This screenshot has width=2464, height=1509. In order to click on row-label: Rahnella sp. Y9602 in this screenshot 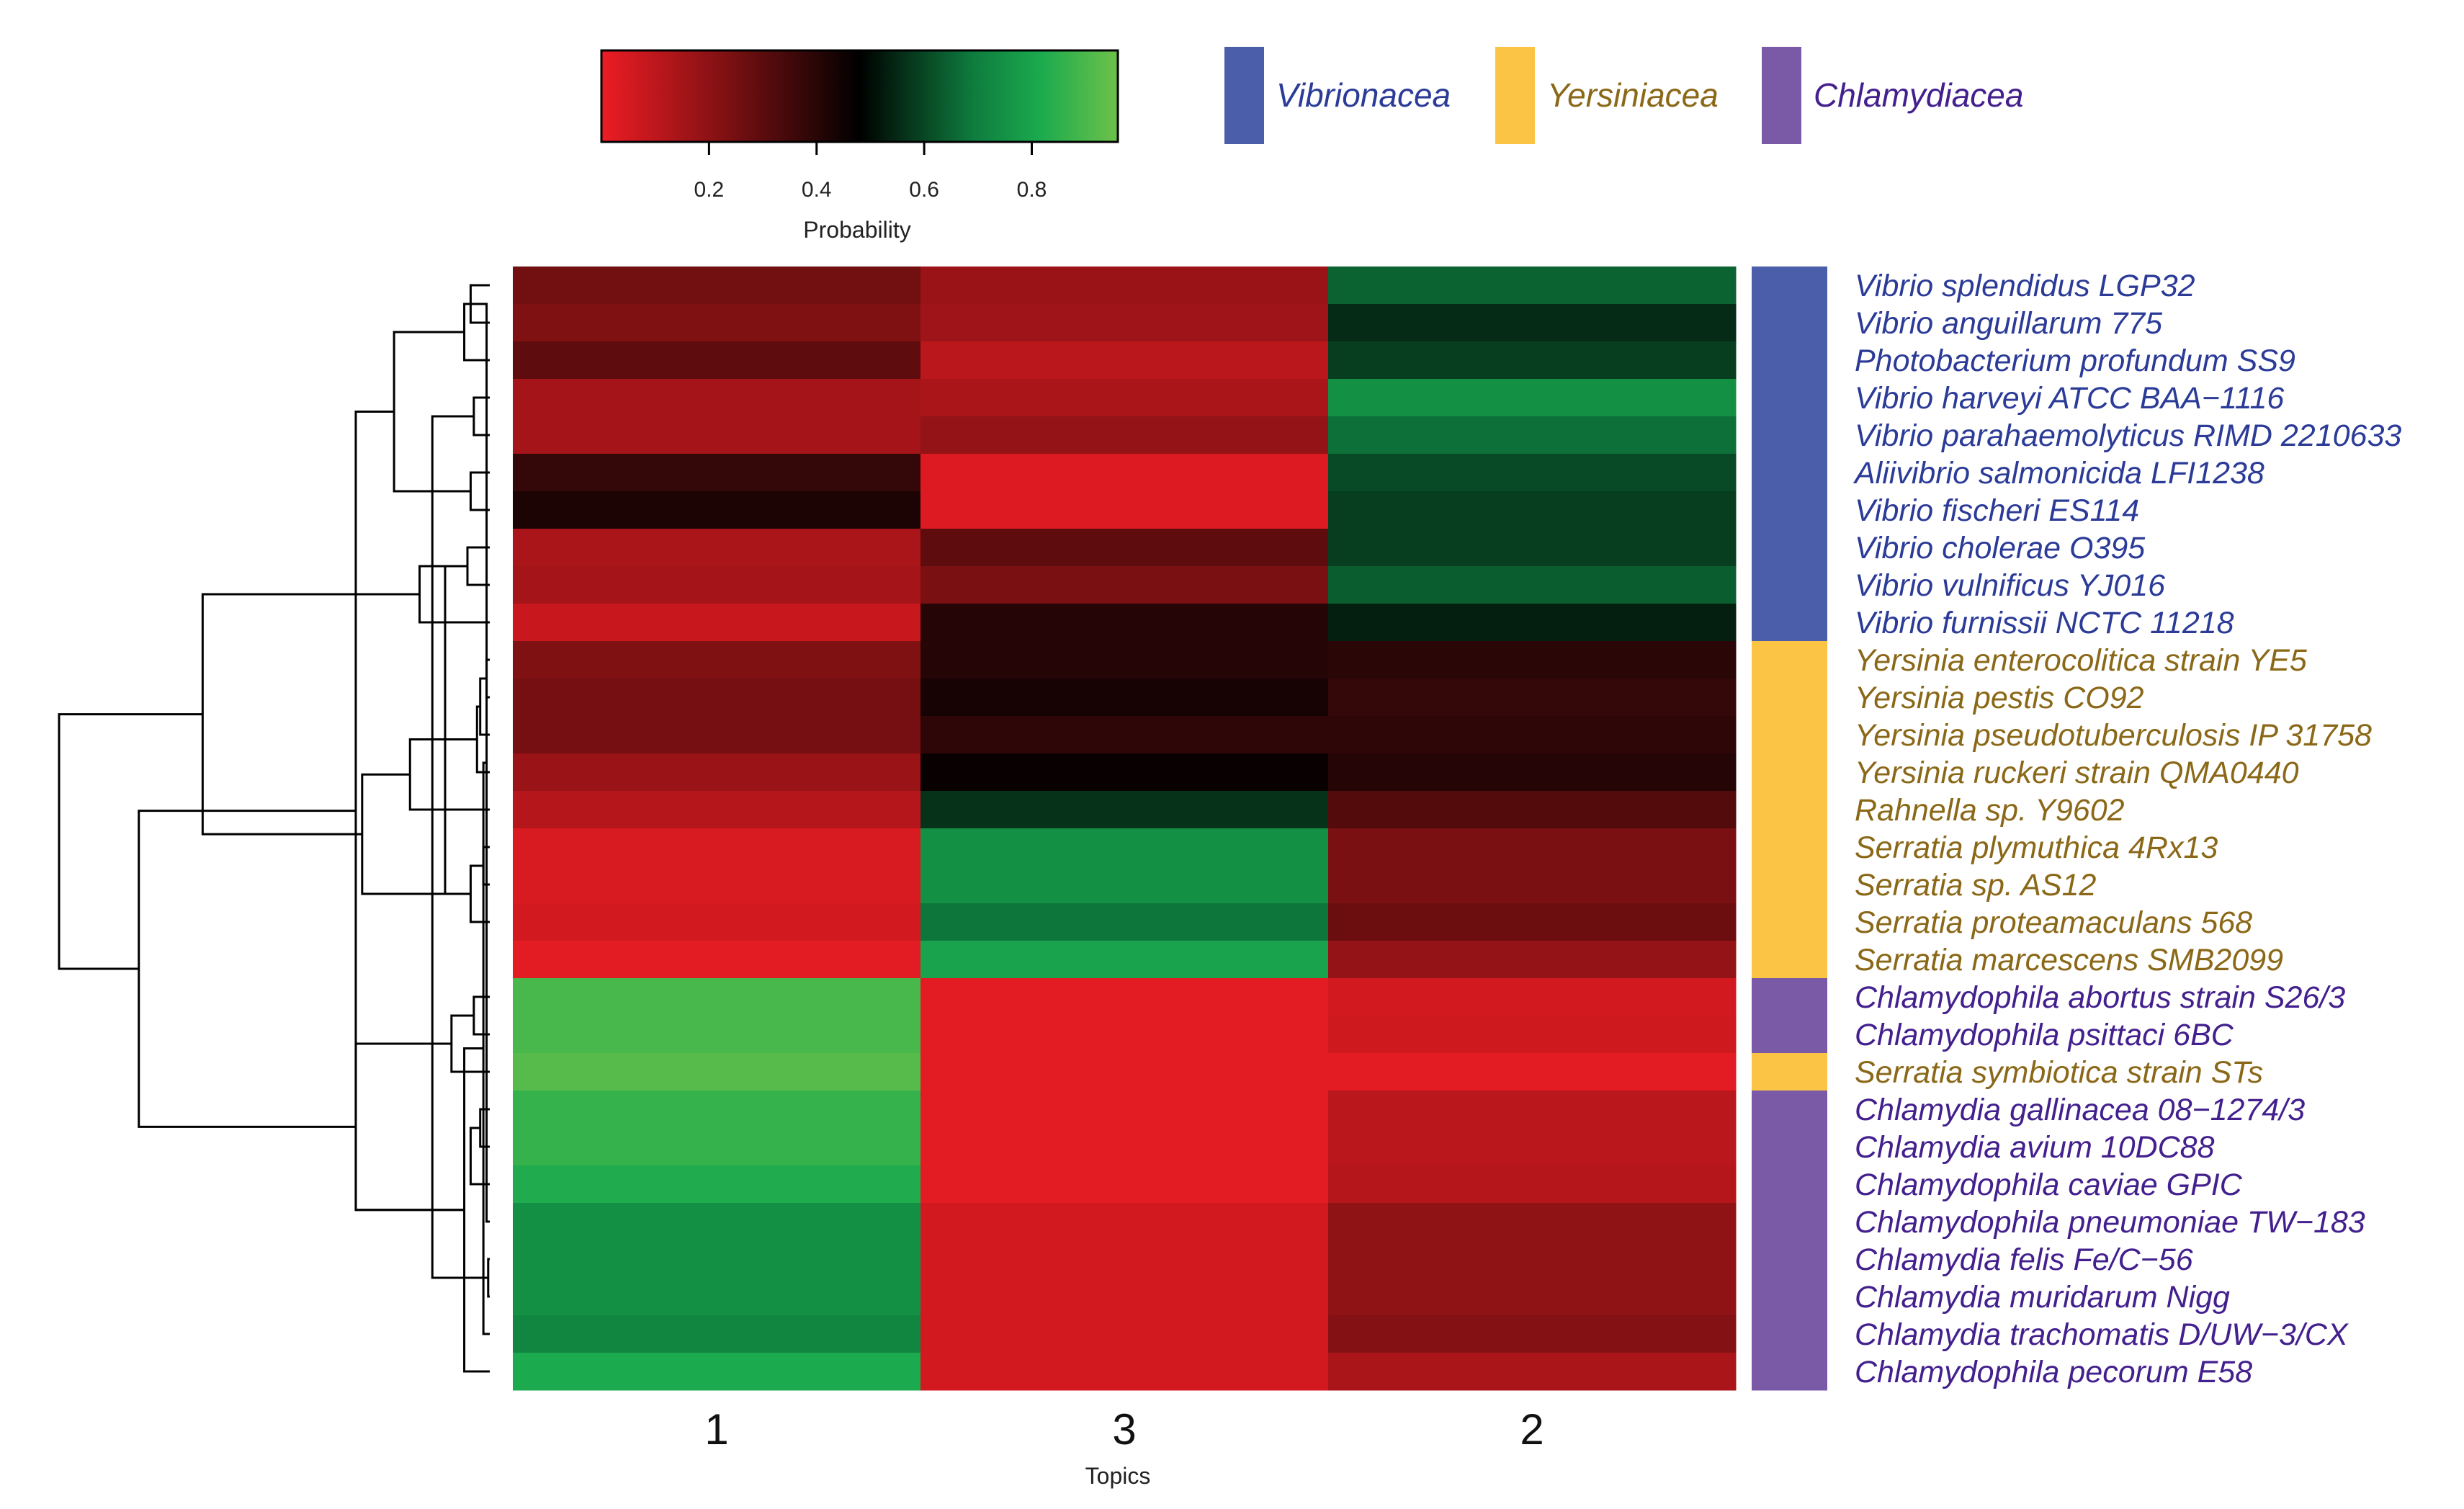, I will do `click(1990, 811)`.